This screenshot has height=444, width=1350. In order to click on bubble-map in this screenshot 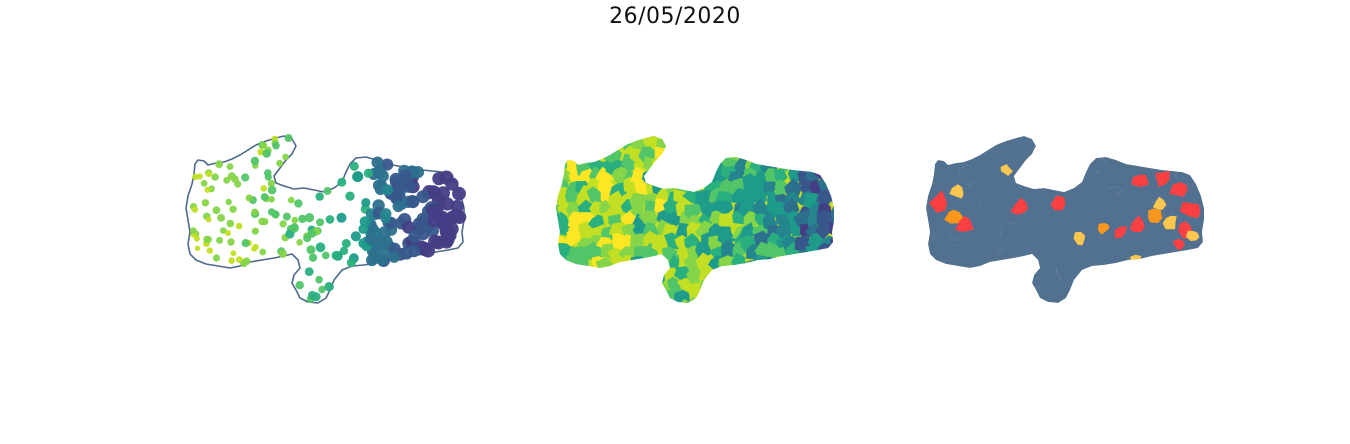, I will do `click(326, 219)`.